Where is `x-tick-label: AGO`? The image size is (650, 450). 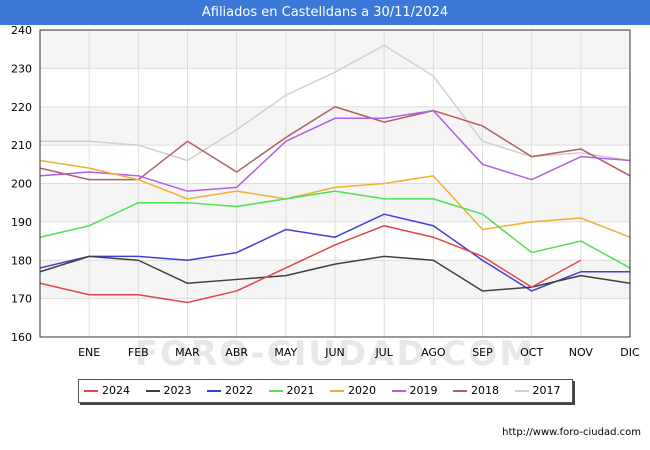
x-tick-label: AGO is located at coordinates (433, 352).